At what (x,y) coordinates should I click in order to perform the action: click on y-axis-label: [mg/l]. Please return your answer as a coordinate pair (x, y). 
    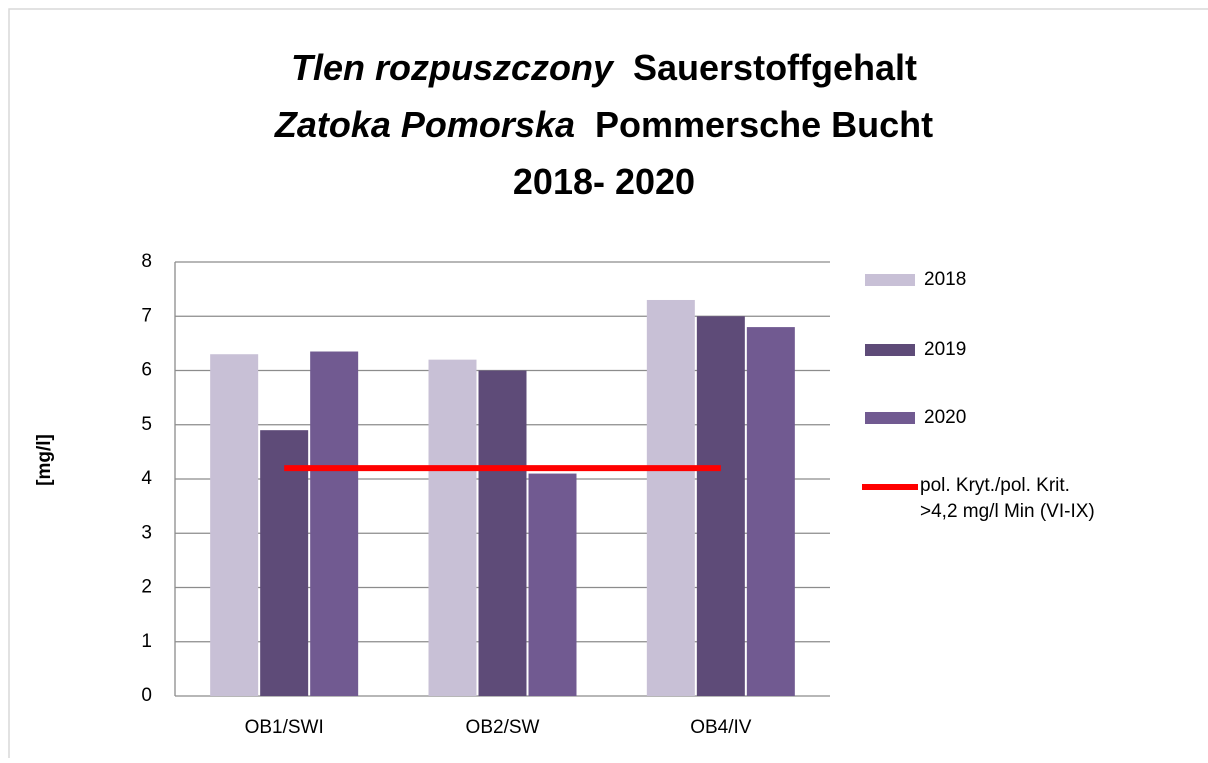
    Looking at the image, I should click on (44, 460).